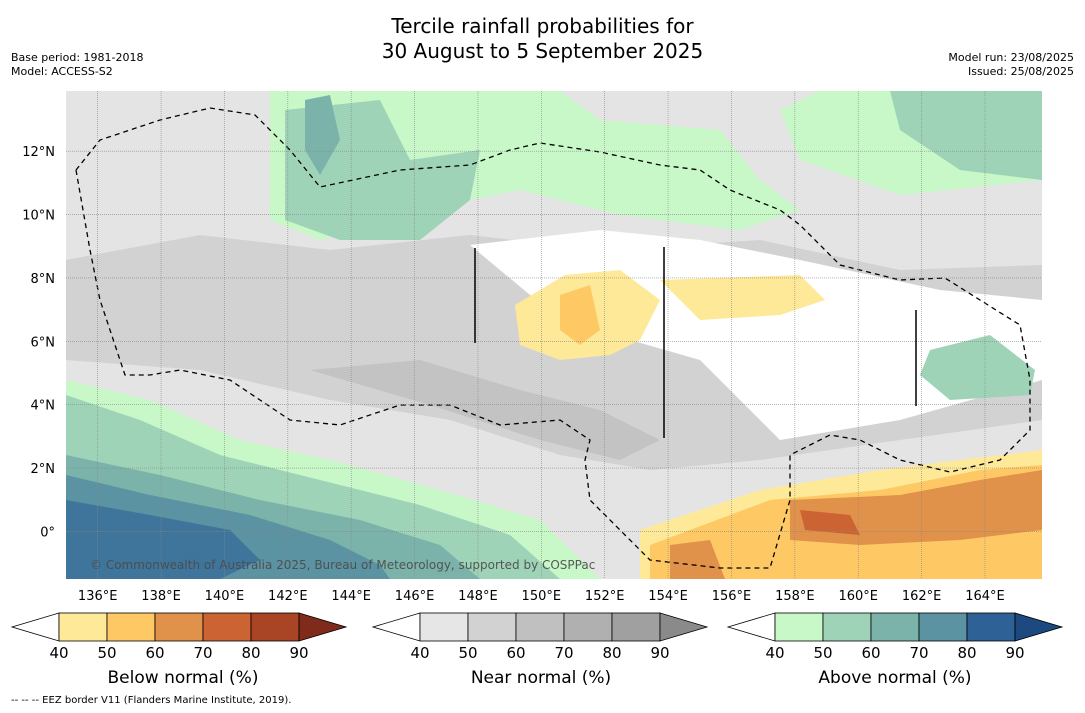 This screenshot has height=713, width=1085. I want to click on longitude-label: 156°E, so click(732, 596).